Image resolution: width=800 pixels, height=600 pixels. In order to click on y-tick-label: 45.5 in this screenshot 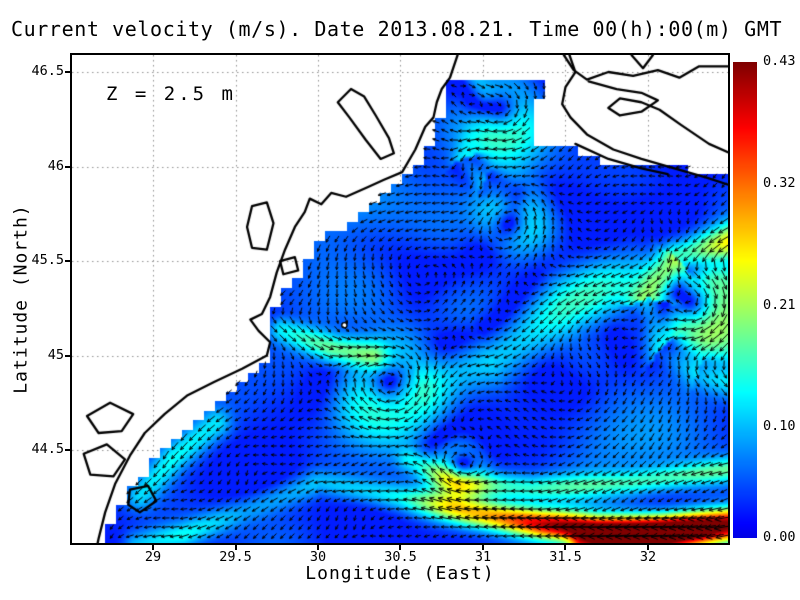, I will do `click(47, 260)`.